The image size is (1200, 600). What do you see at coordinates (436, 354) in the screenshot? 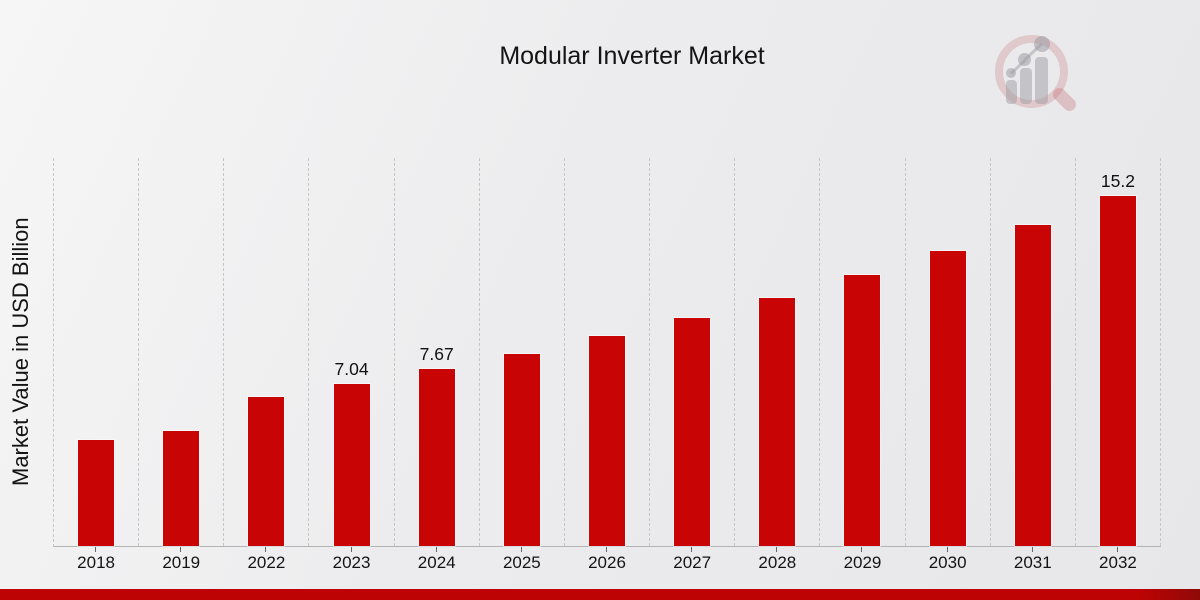
I see `bar-value-label: 7.67` at bounding box center [436, 354].